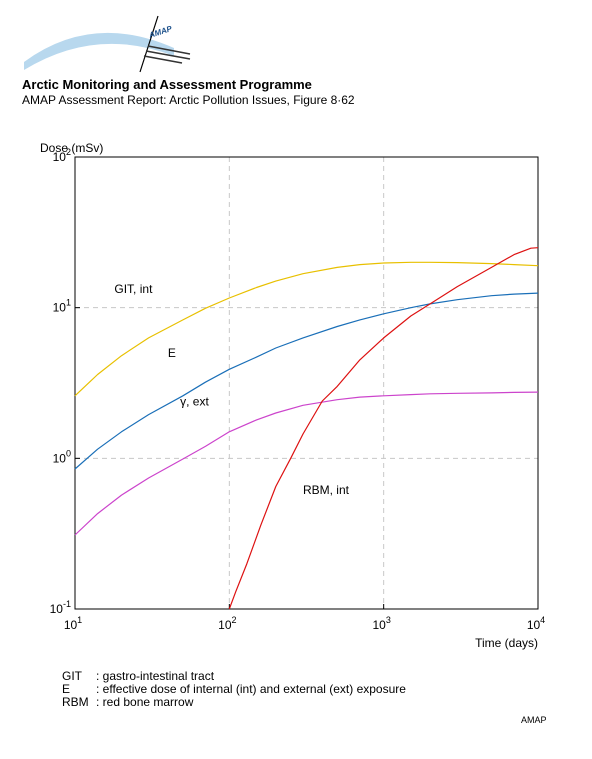  I want to click on legend-key: GIT, so click(72, 676).